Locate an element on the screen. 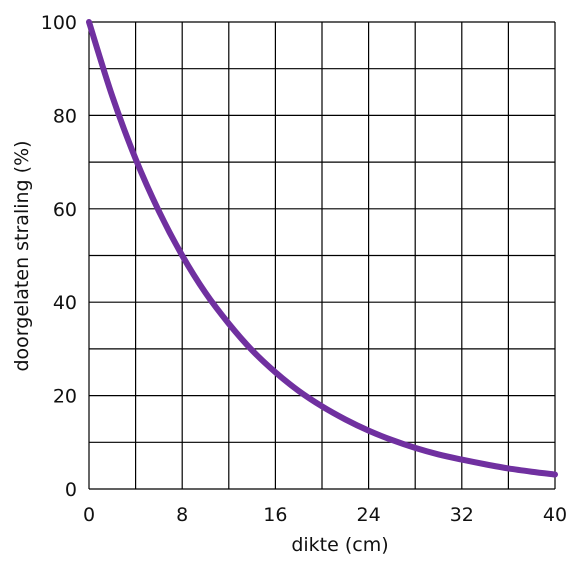 This screenshot has height=571, width=572. y-tick-label: 100 is located at coordinates (59, 23).